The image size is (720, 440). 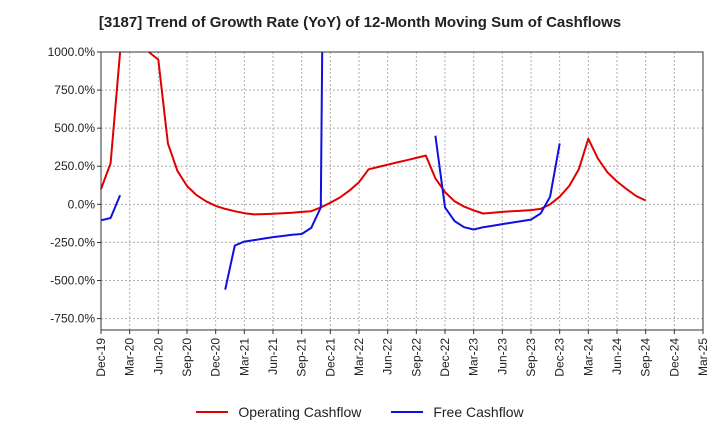 I want to click on legend-item-operating: Operating Cashflow, so click(x=278, y=412).